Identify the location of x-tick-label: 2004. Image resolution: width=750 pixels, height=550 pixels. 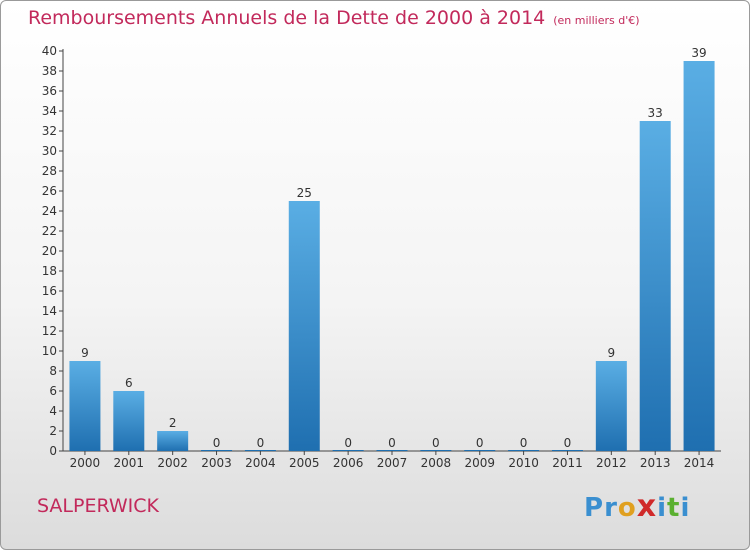
(260, 463).